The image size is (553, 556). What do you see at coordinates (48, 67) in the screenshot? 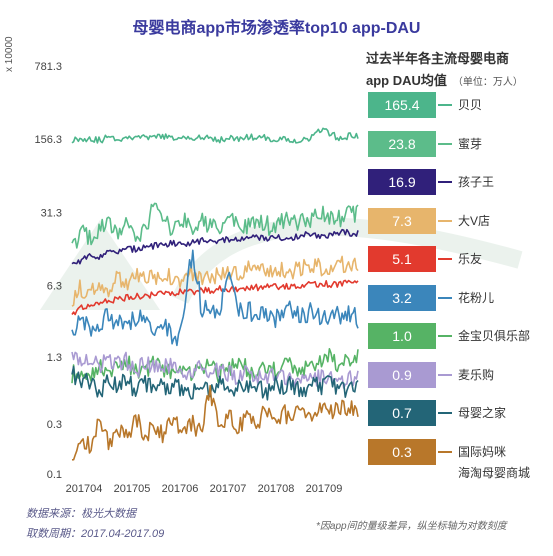
I see `y-tick-label: 781.3` at bounding box center [48, 67].